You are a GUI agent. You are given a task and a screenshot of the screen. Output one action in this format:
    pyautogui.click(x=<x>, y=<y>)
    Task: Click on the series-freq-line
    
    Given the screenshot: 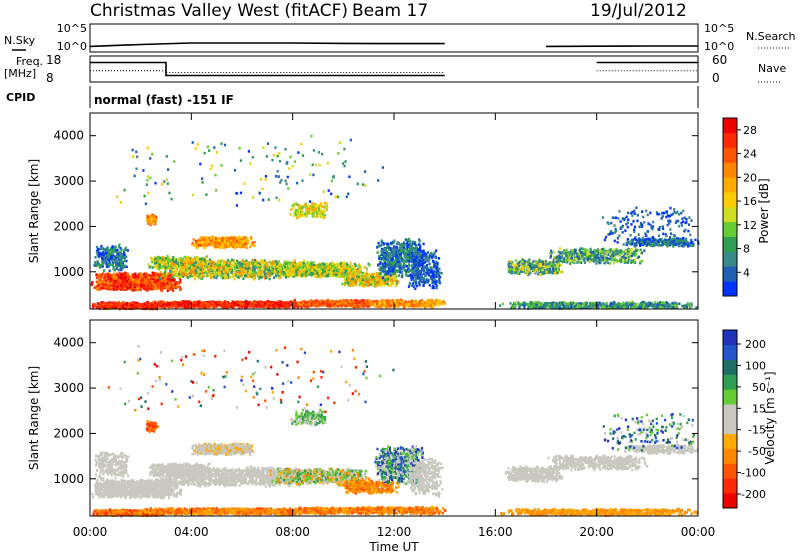 What is the action you would take?
    pyautogui.click(x=267, y=69)
    